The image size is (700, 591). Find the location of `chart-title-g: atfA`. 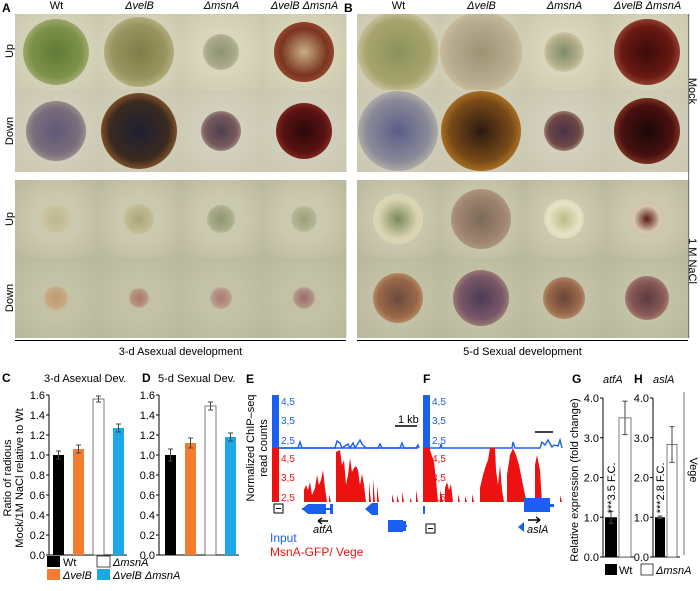

chart-title-g: atfA is located at coordinates (613, 380).